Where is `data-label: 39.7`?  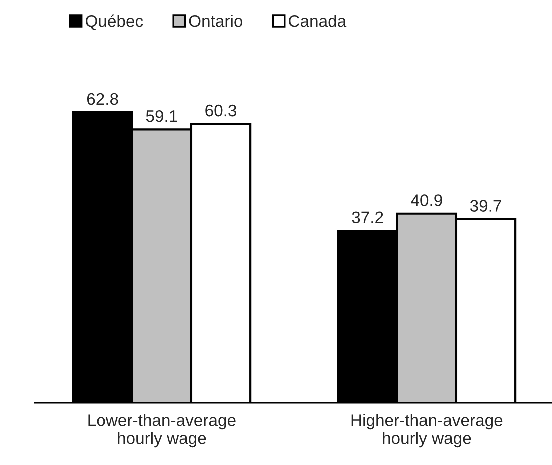 data-label: 39.7 is located at coordinates (486, 206).